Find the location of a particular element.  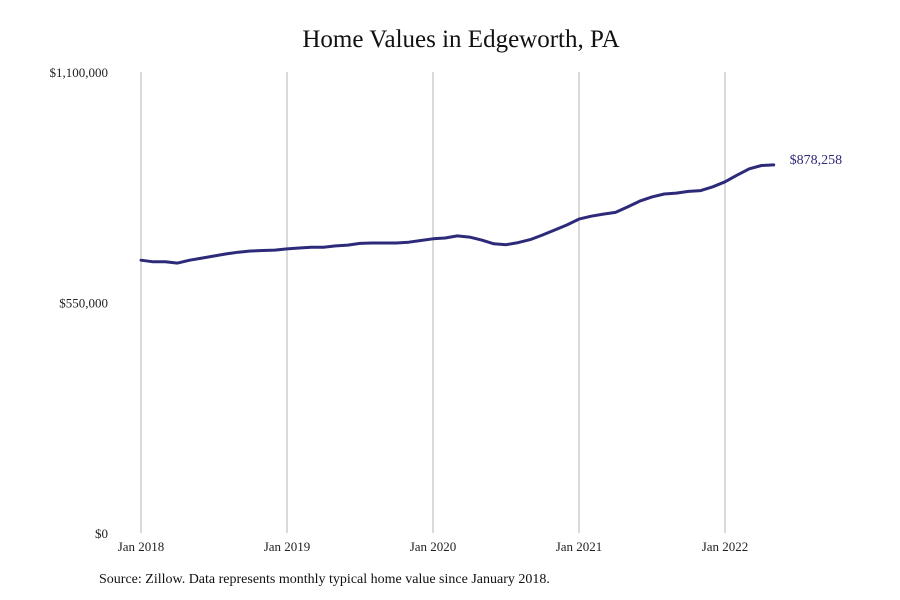

y-tick-label: $0 is located at coordinates (101, 533).